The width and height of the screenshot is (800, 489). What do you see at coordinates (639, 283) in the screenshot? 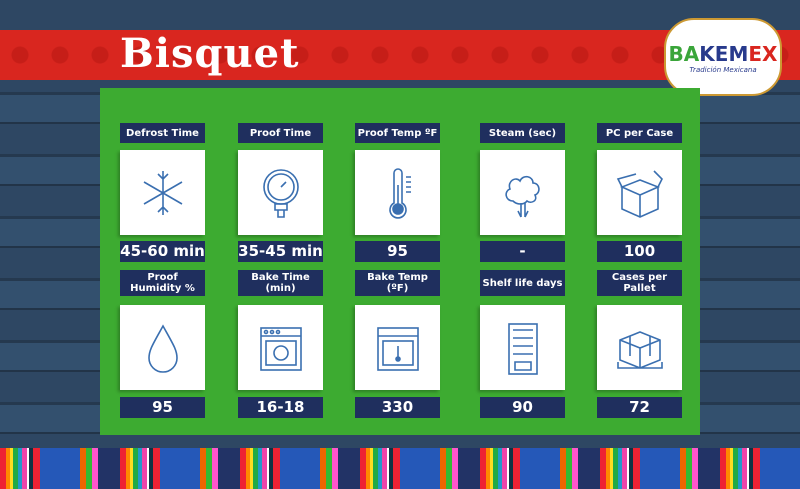
I see `spec-label: Cases per Pallet` at bounding box center [639, 283].